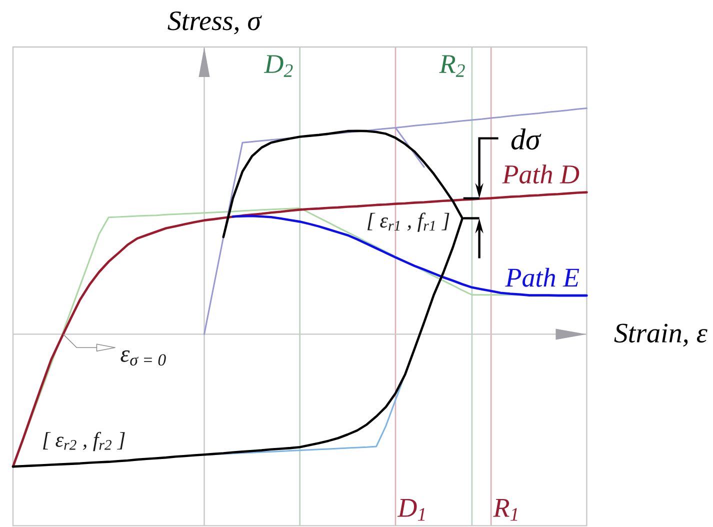 This screenshot has height=527, width=713. What do you see at coordinates (452, 66) in the screenshot?
I see `text: R$_{2}$` at bounding box center [452, 66].